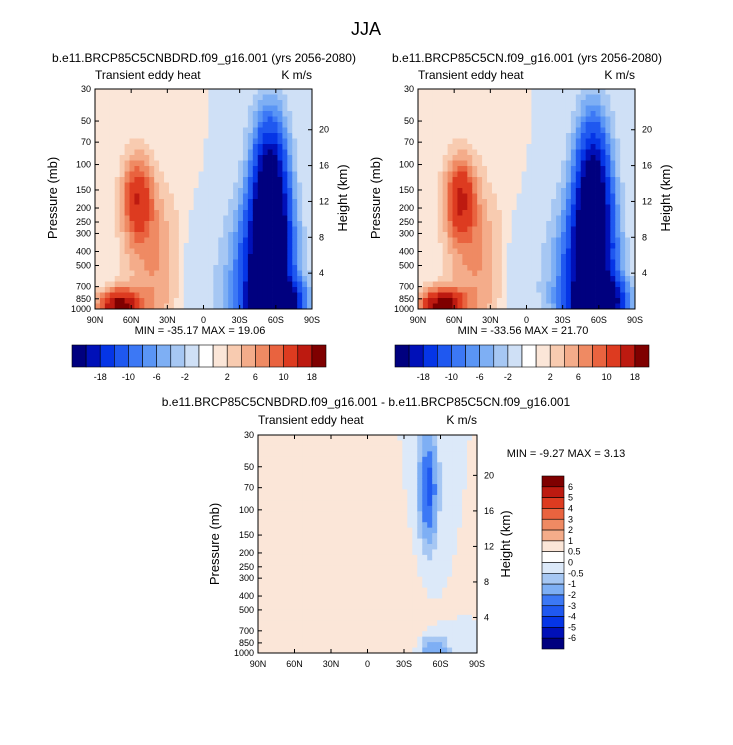  Describe the element at coordinates (599, 320) in the screenshot. I see `panel-b-xtick-label: 60S` at that location.